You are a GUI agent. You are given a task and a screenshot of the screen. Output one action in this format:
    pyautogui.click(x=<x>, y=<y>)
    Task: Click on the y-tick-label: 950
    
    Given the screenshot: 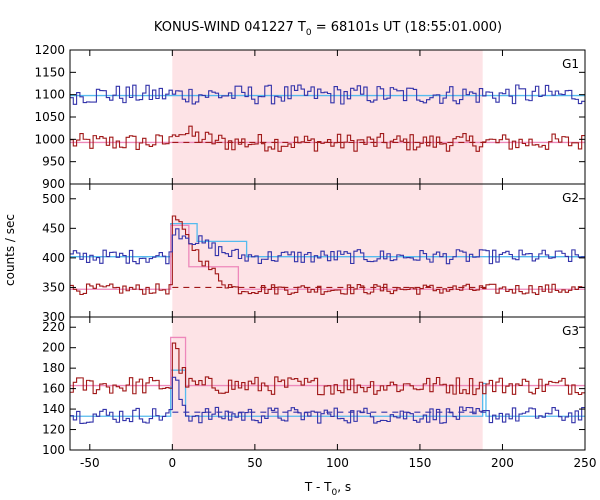 What is the action you would take?
    pyautogui.click(x=53, y=162)
    